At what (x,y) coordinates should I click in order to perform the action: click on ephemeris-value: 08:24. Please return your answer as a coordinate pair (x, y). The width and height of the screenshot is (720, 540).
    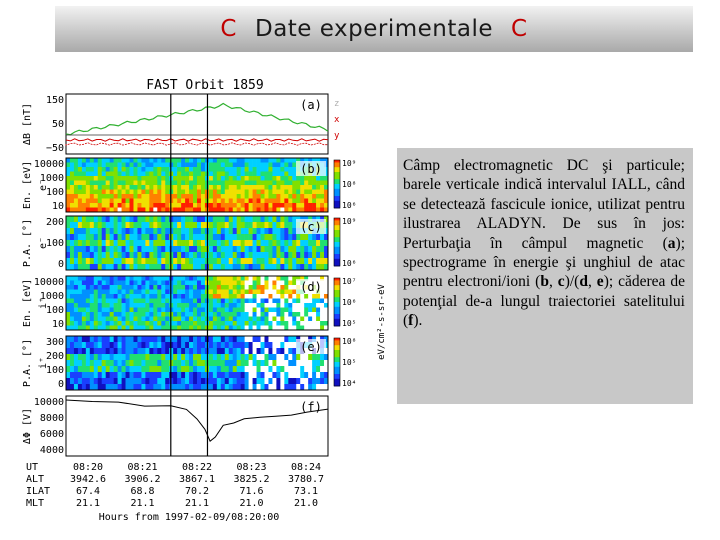
    Looking at the image, I should click on (306, 467).